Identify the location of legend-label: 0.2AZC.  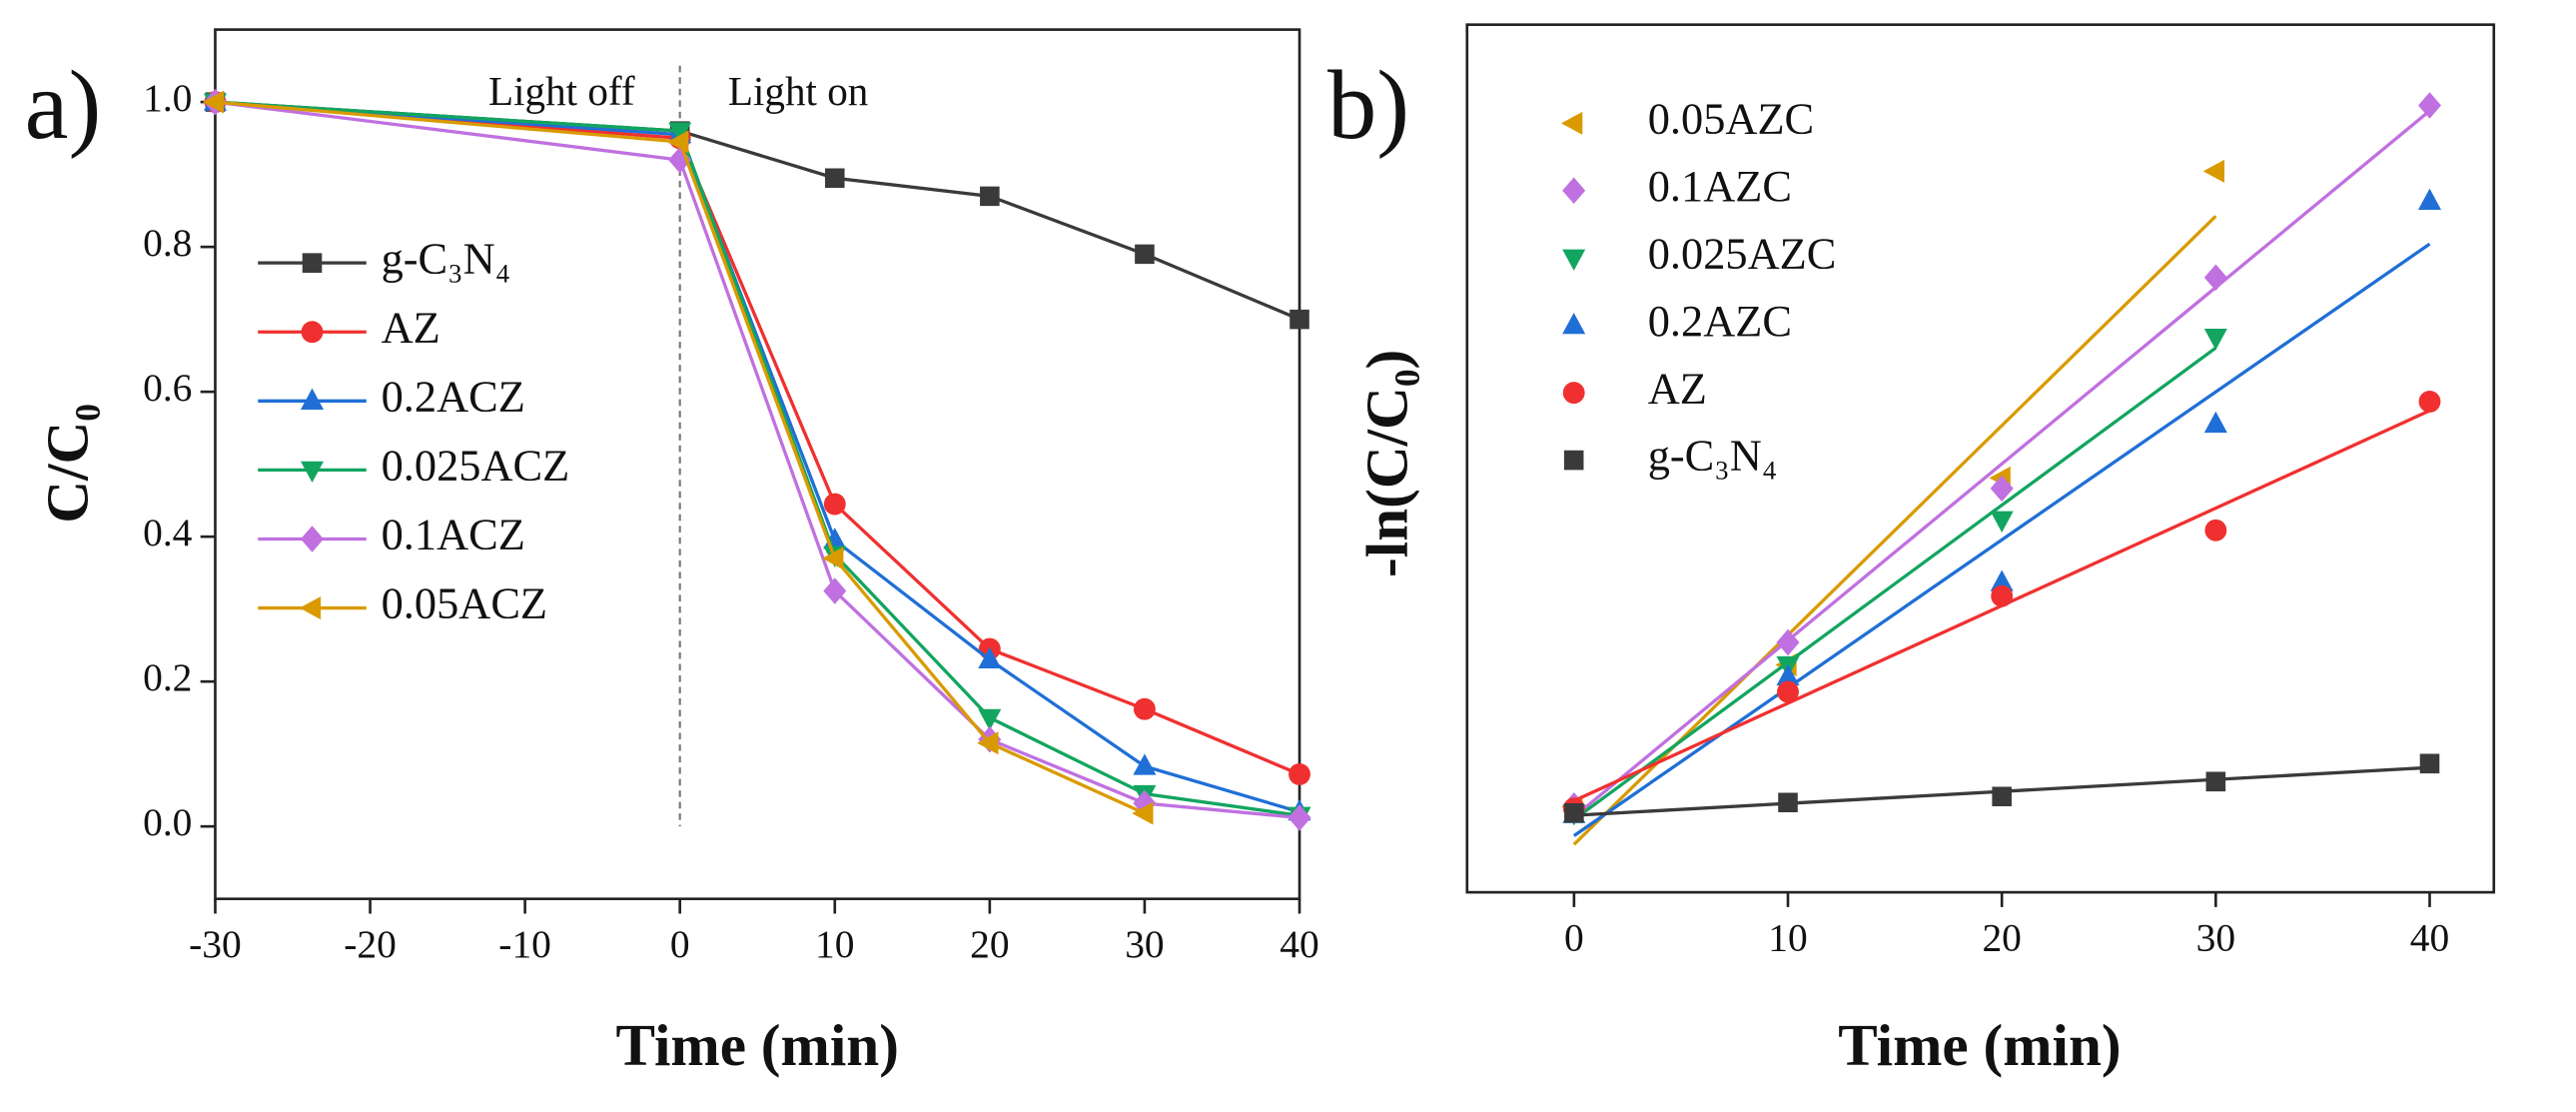
(1720, 321).